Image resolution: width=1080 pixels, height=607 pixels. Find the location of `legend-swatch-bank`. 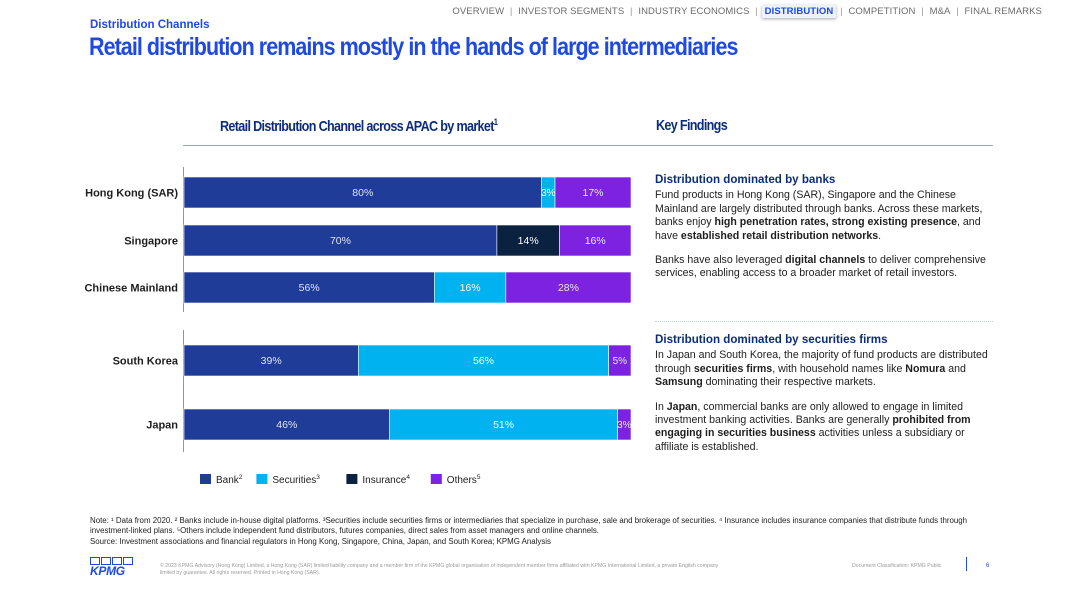

legend-swatch-bank is located at coordinates (205, 479).